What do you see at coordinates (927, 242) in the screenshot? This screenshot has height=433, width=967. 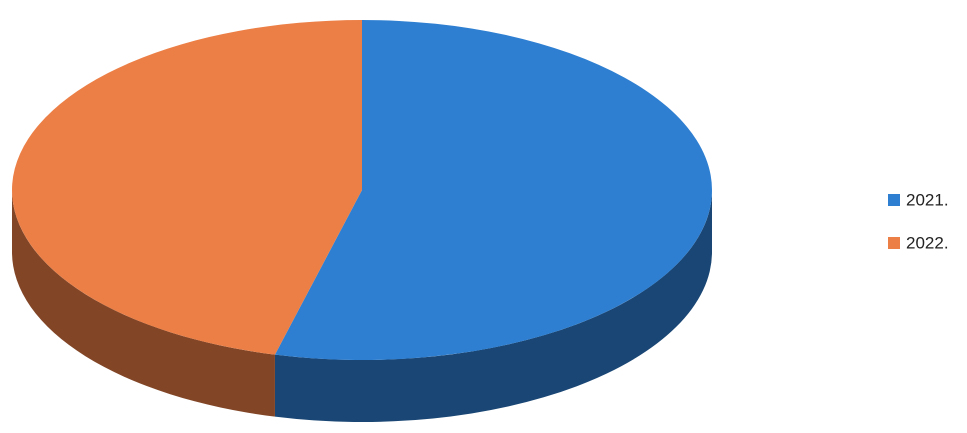 I see `legend-label: 2022.` at bounding box center [927, 242].